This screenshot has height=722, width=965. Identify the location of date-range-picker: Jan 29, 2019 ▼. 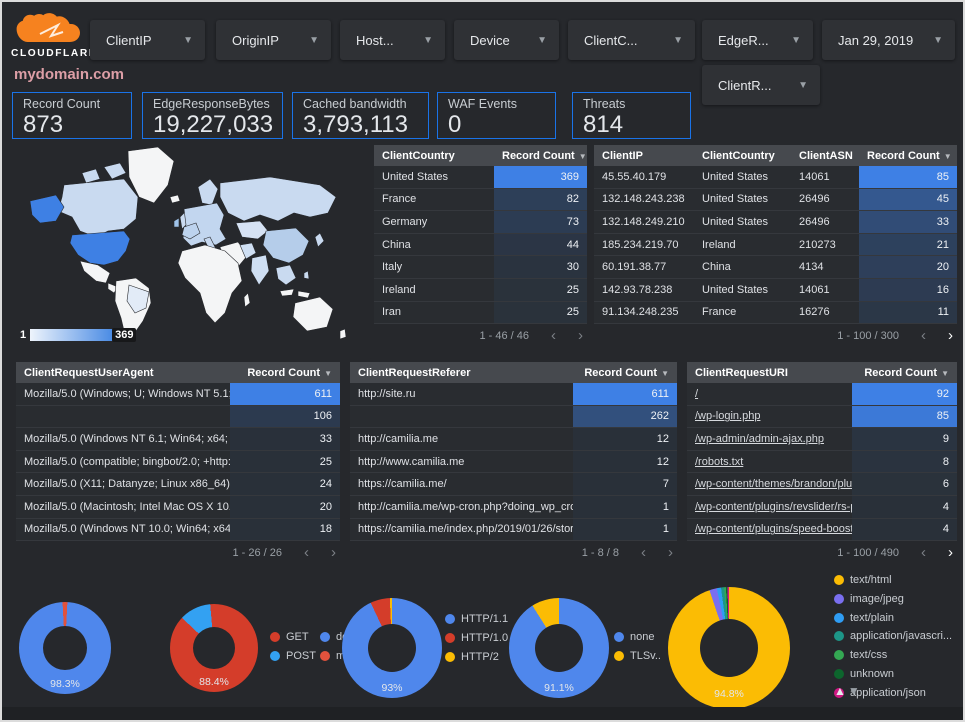
(888, 40).